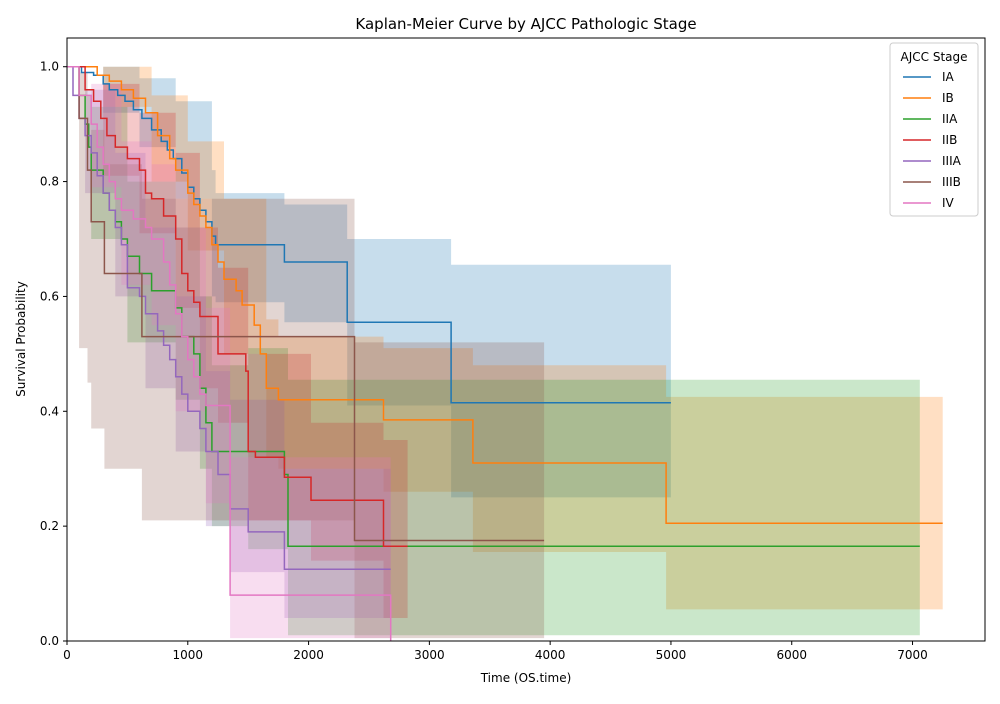 Image resolution: width=1000 pixels, height=704 pixels. Describe the element at coordinates (934, 57) in the screenshot. I see `legend-title: AJCC Stage` at that location.